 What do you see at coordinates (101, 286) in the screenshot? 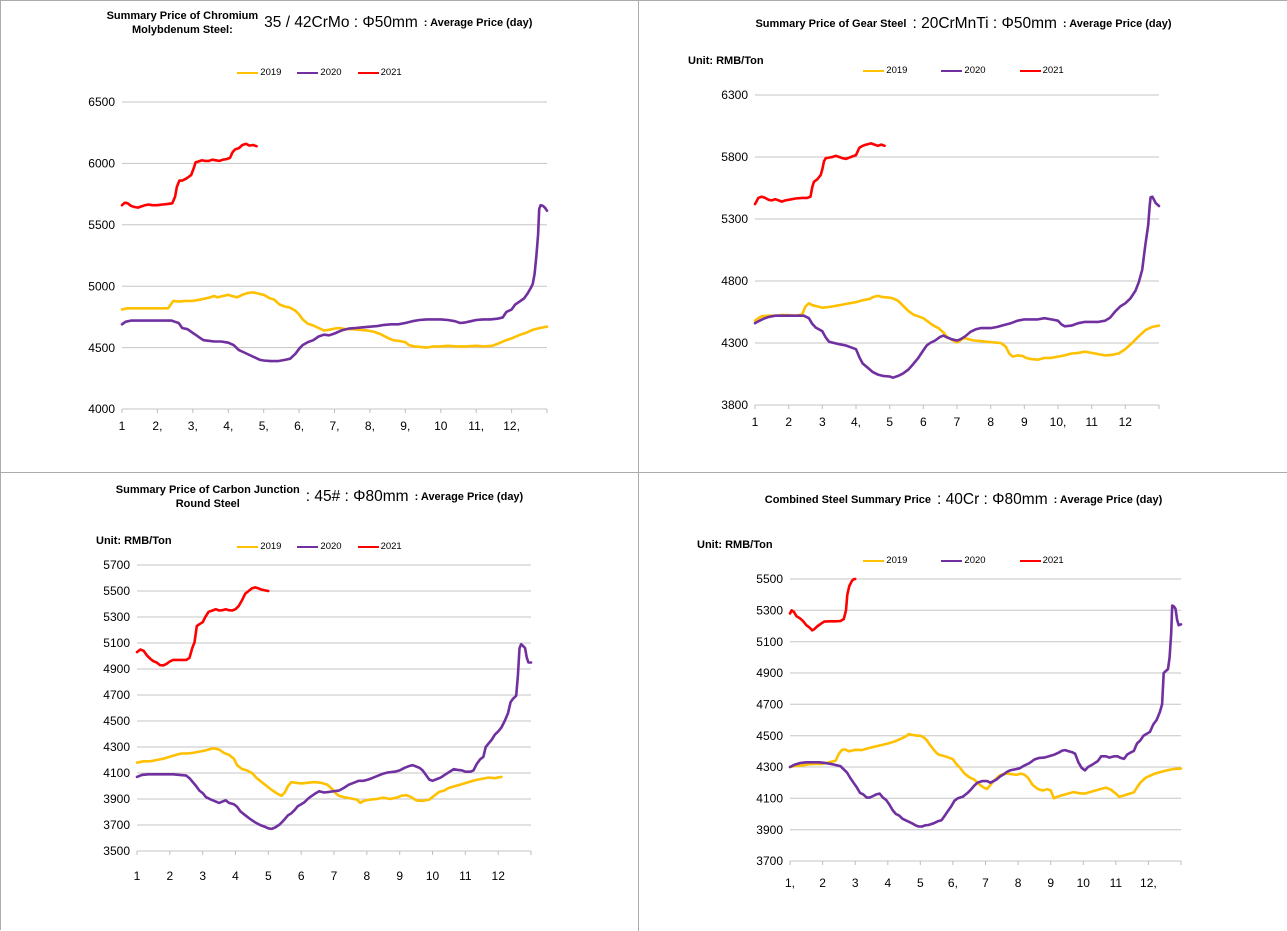
I see `y-axis-label: 5000` at bounding box center [101, 286].